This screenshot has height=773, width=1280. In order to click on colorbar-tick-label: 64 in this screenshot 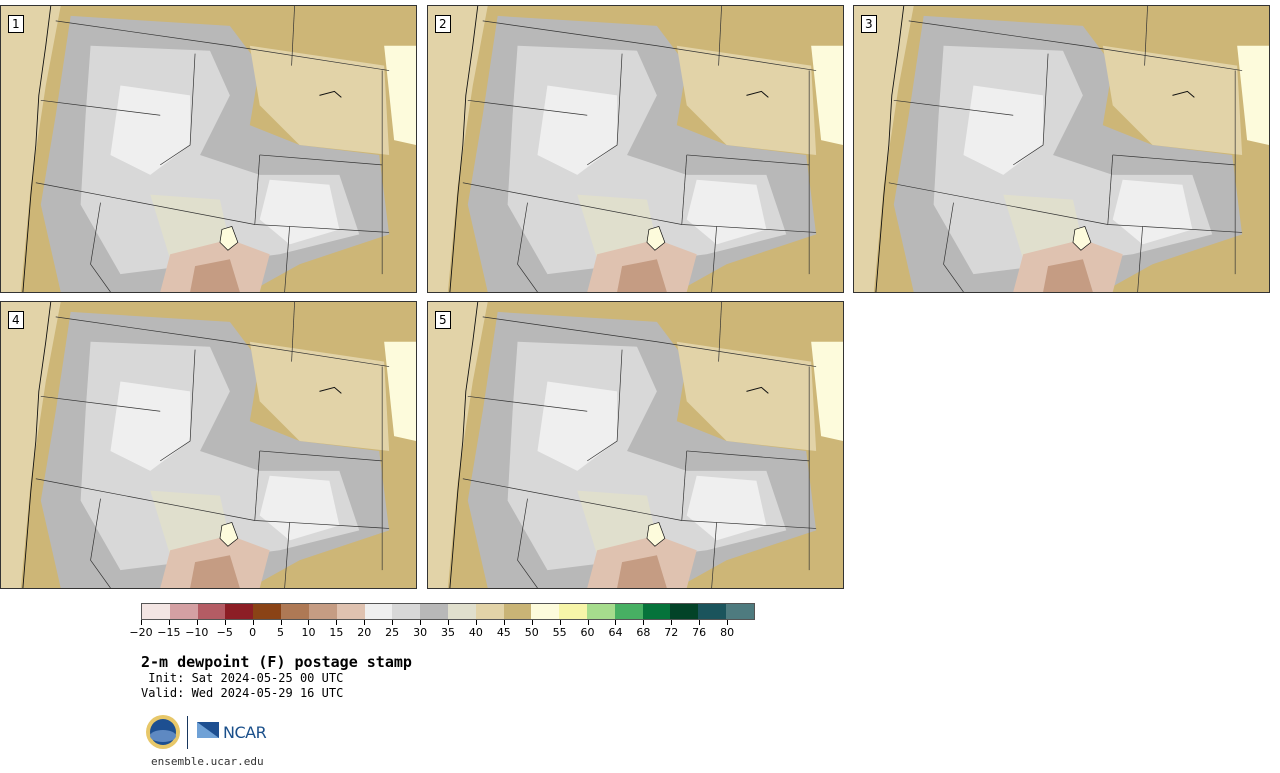, I will do `click(615, 632)`.